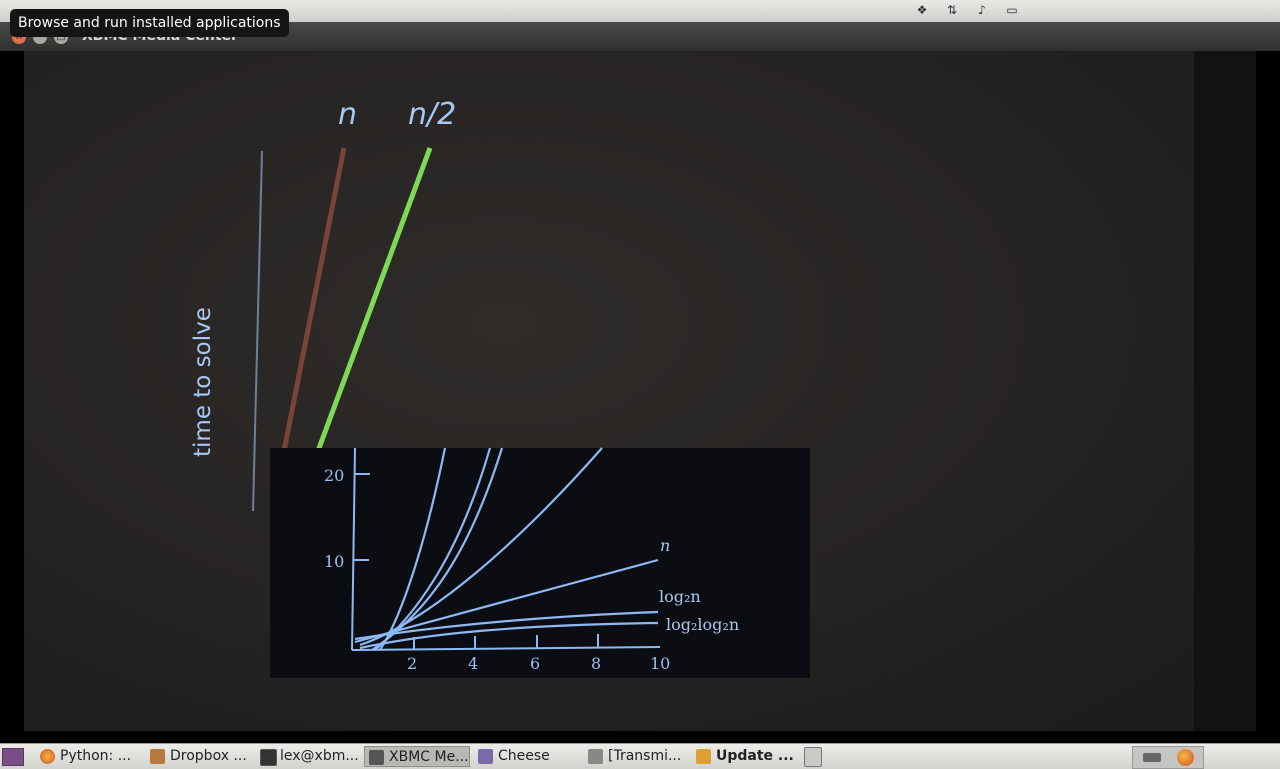  What do you see at coordinates (922, 10) in the screenshot?
I see `dropbox-icon: ❖` at bounding box center [922, 10].